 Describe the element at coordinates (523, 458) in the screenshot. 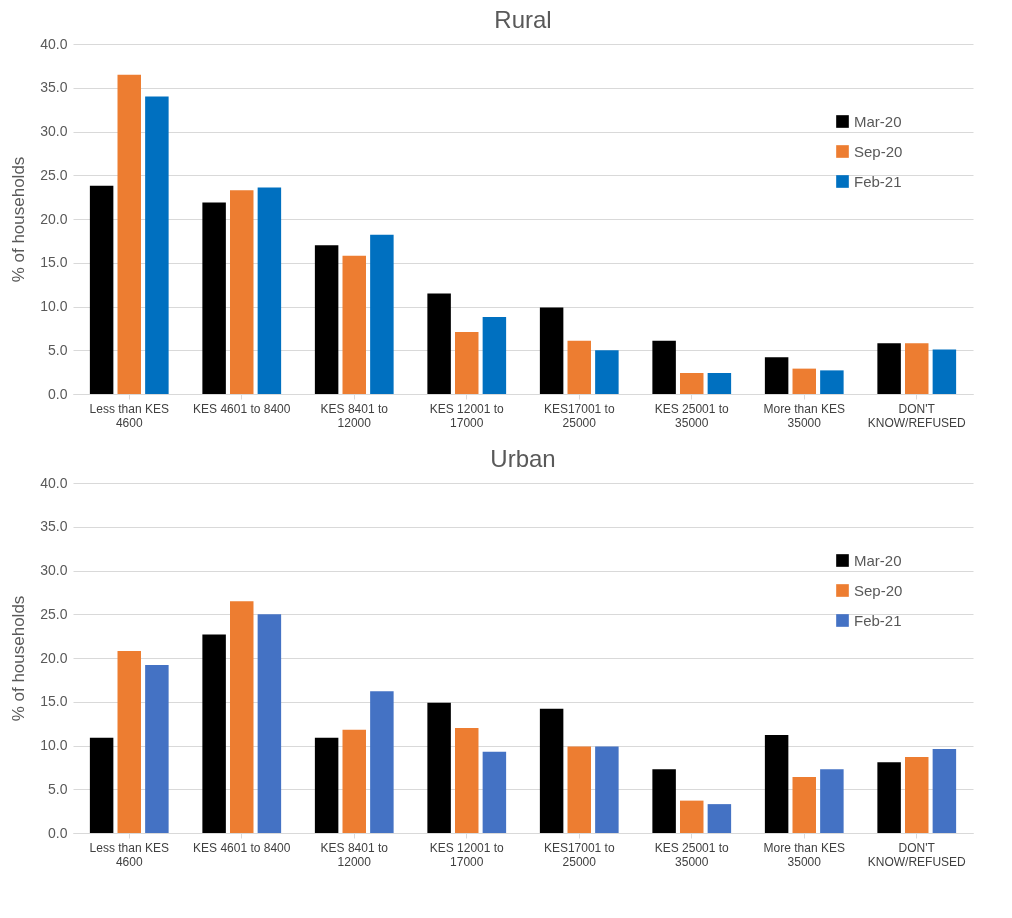

I see `chart-title: Urban` at that location.